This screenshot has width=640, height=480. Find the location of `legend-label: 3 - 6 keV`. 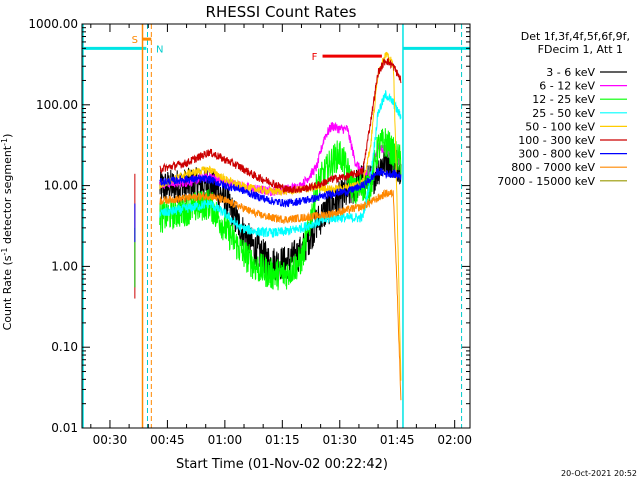

legend-label: 3 - 6 keV is located at coordinates (570, 72).